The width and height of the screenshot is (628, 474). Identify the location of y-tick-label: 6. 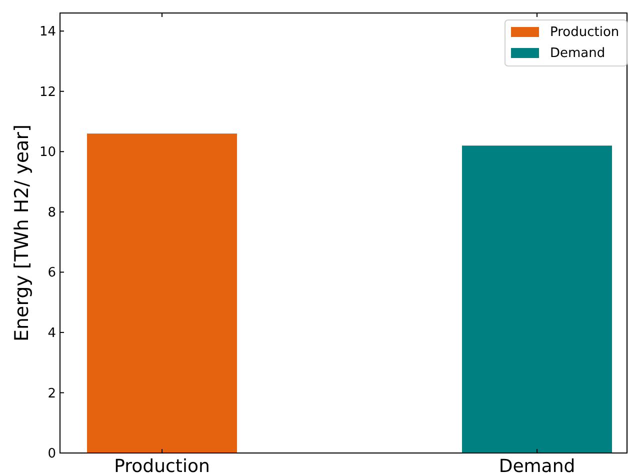
(52, 273).